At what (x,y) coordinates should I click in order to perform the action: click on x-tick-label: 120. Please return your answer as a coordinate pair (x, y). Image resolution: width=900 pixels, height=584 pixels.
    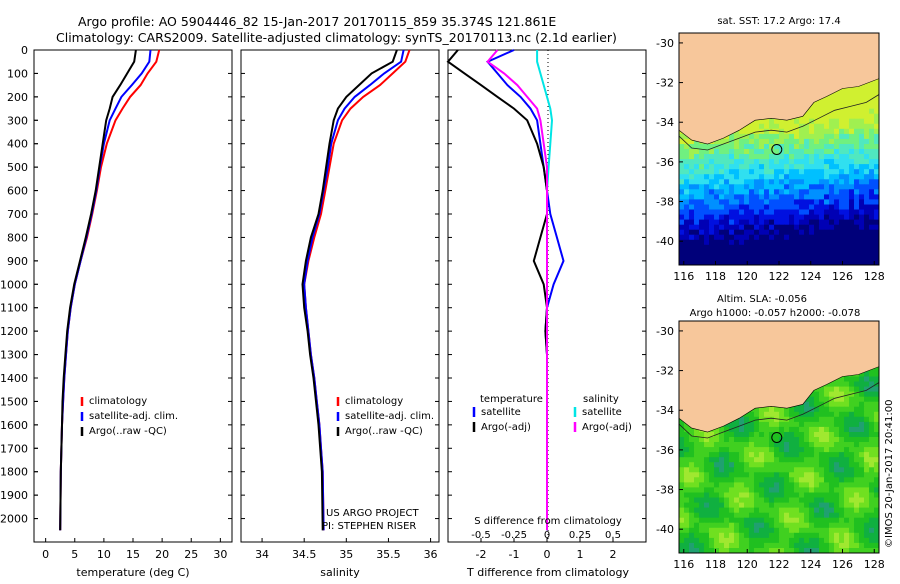
    Looking at the image, I should click on (747, 276).